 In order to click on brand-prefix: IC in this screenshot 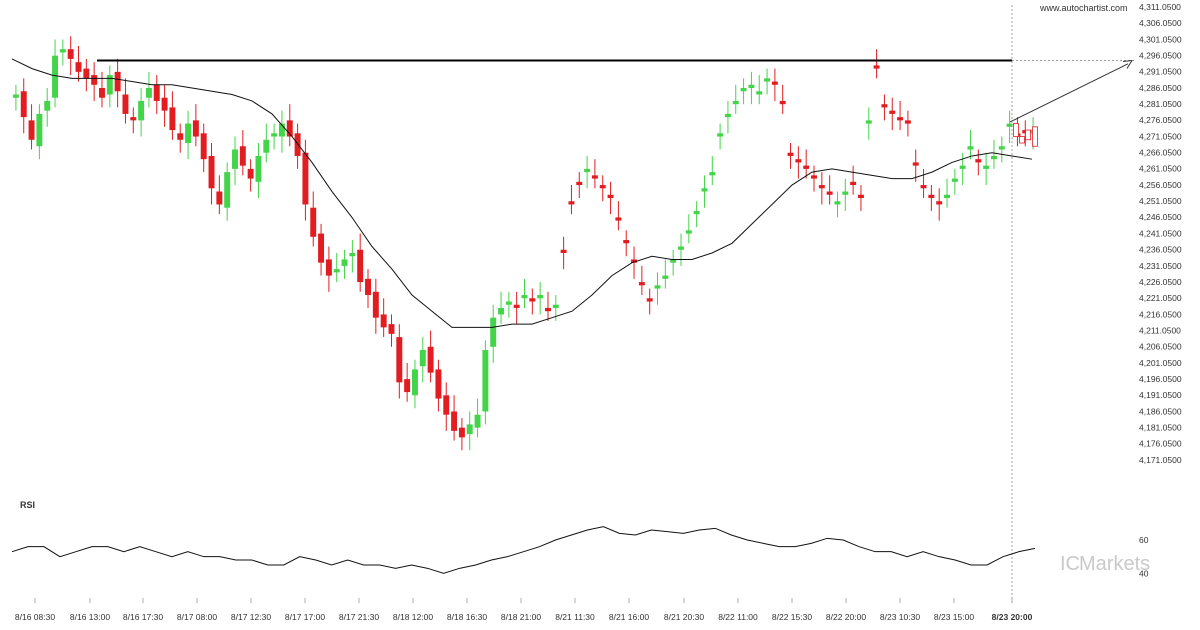, I will do `click(1070, 564)`.